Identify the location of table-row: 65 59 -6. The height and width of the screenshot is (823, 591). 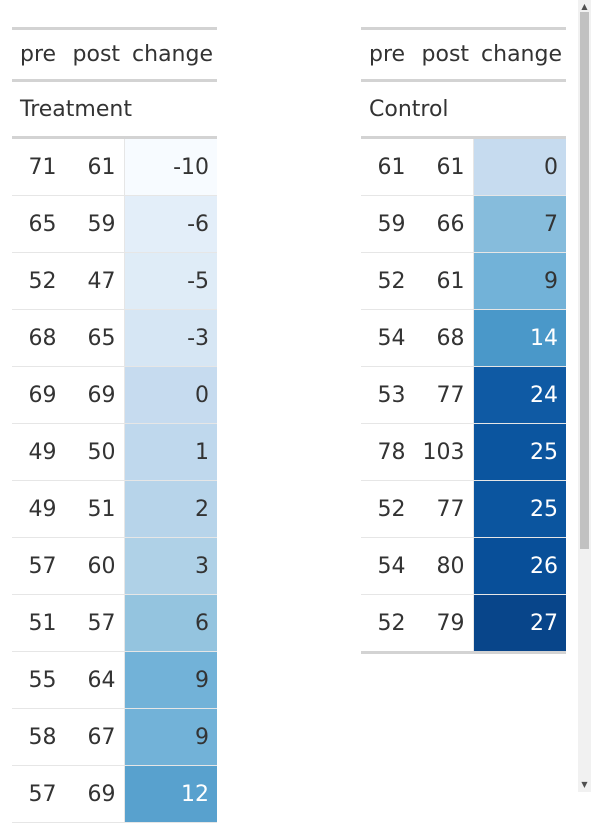
(114, 224).